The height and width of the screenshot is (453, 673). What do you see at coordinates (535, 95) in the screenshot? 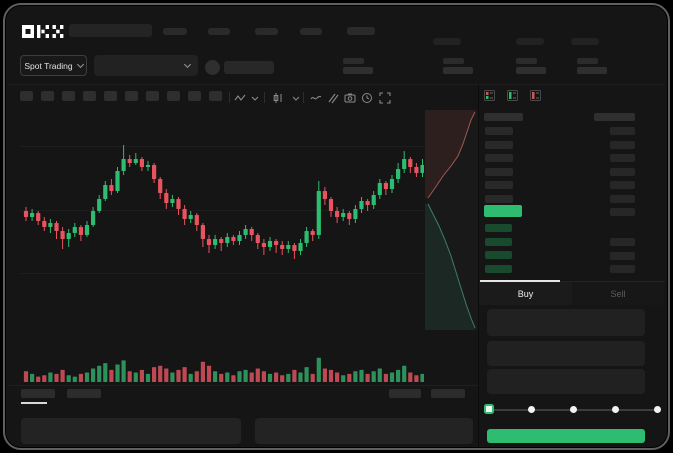
I see `orderbook-view-asks-icon` at bounding box center [535, 95].